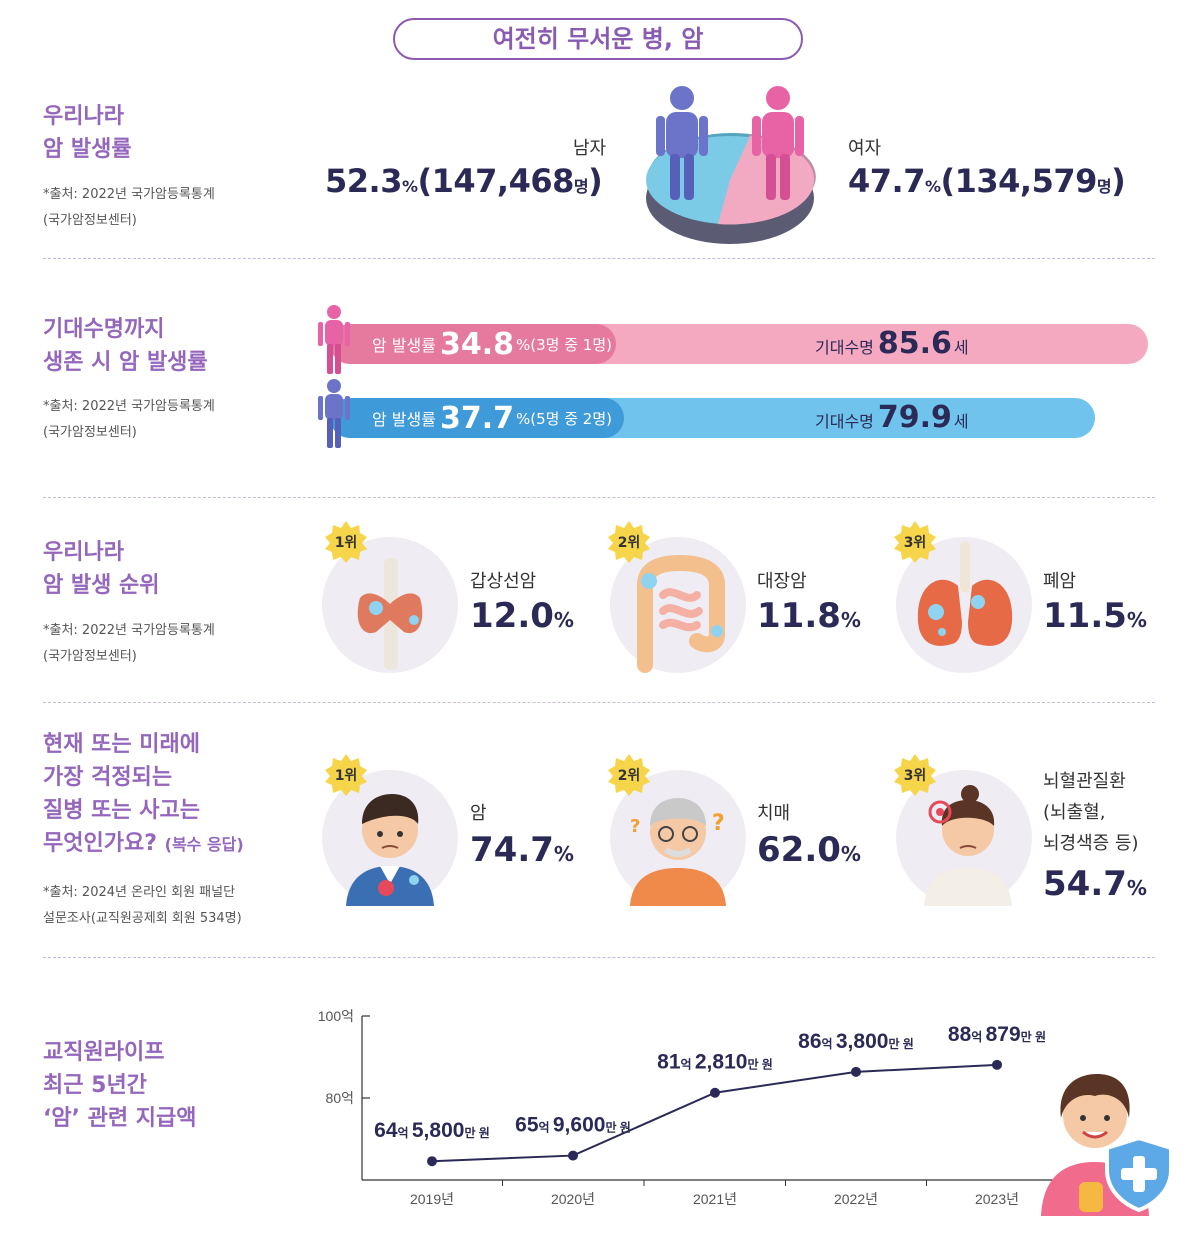  What do you see at coordinates (961, 347) in the screenshot?
I see `female-life-unit: 세` at bounding box center [961, 347].